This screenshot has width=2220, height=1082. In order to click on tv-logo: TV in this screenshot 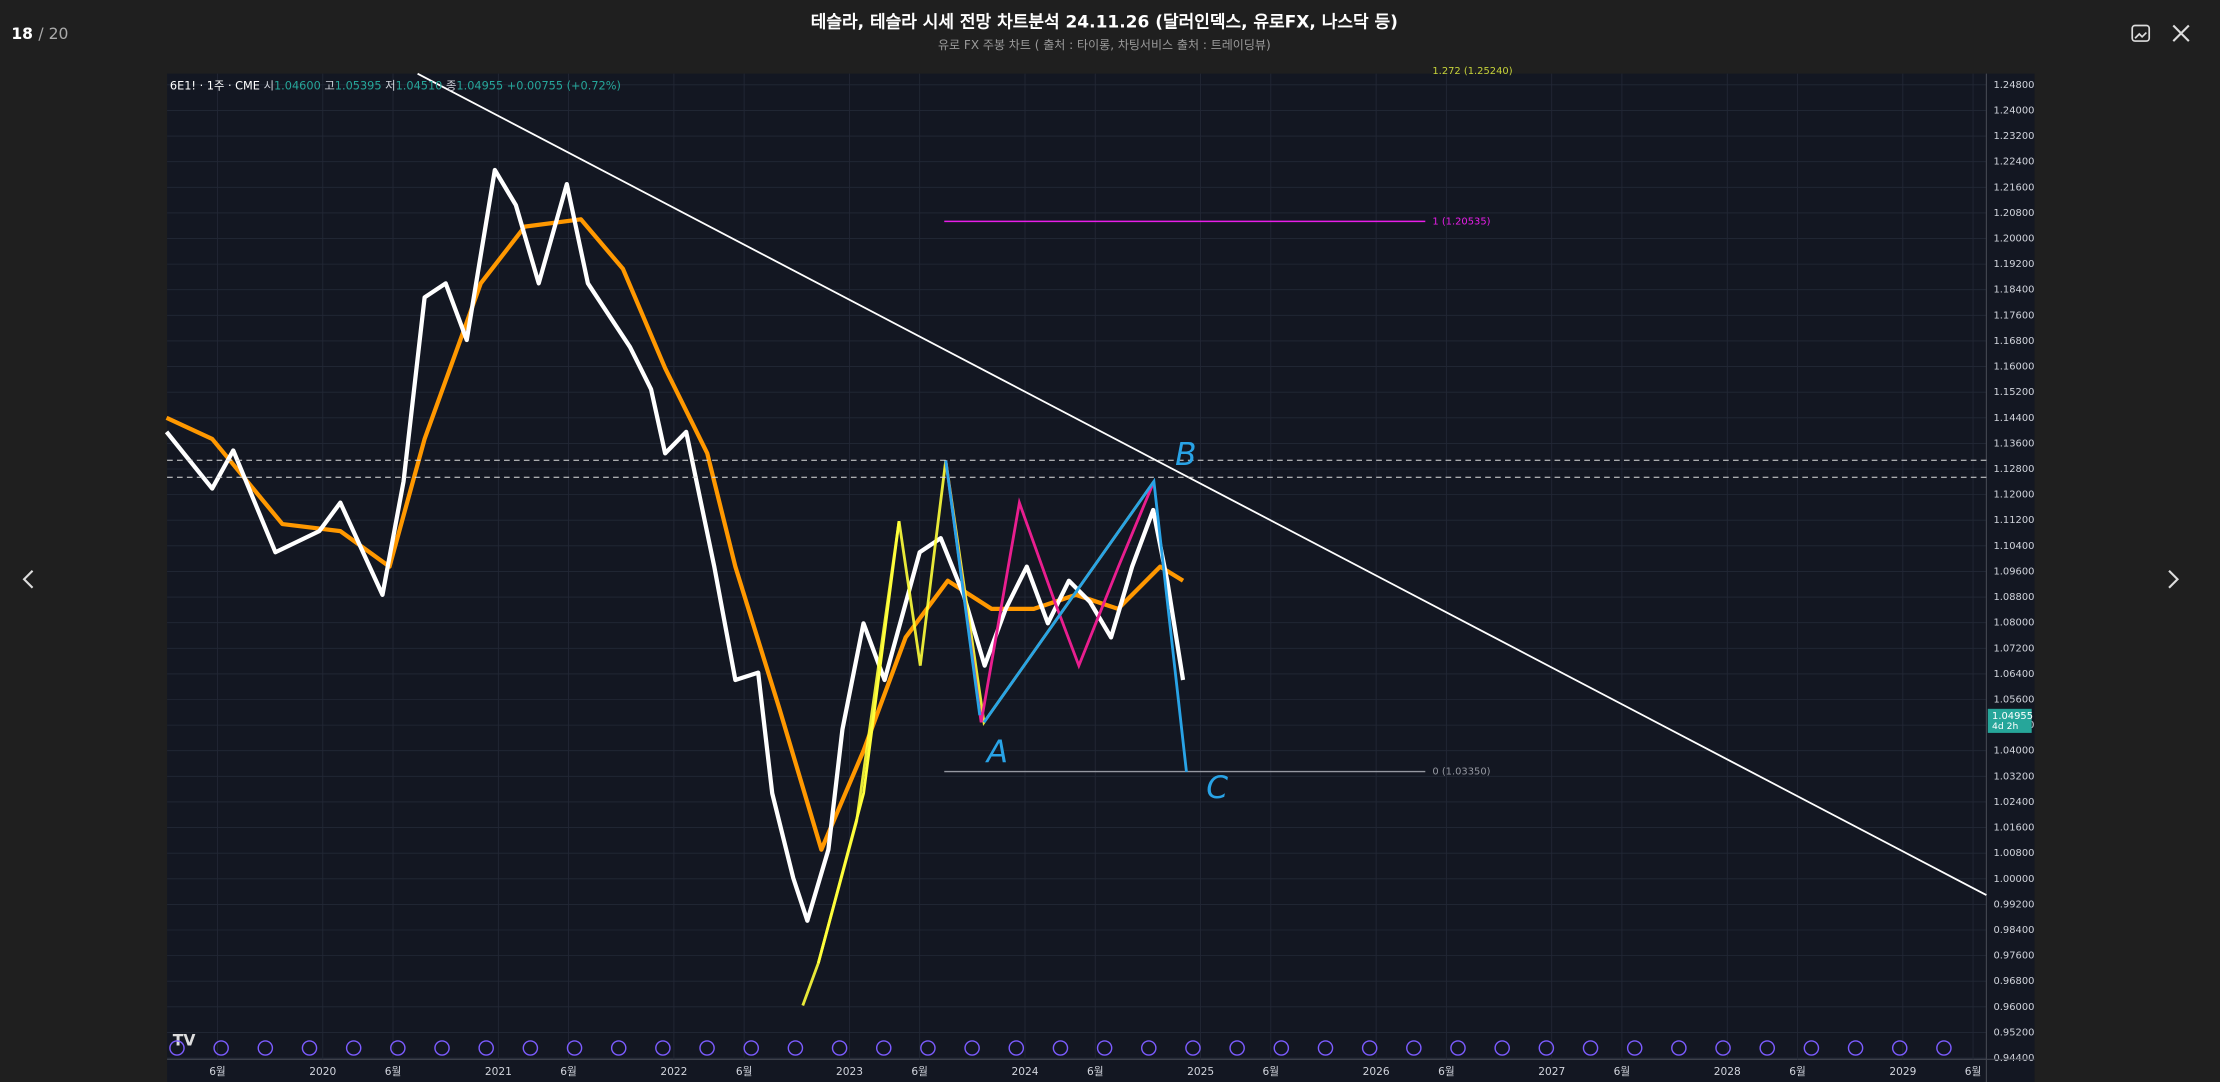, I will do `click(184, 1040)`.